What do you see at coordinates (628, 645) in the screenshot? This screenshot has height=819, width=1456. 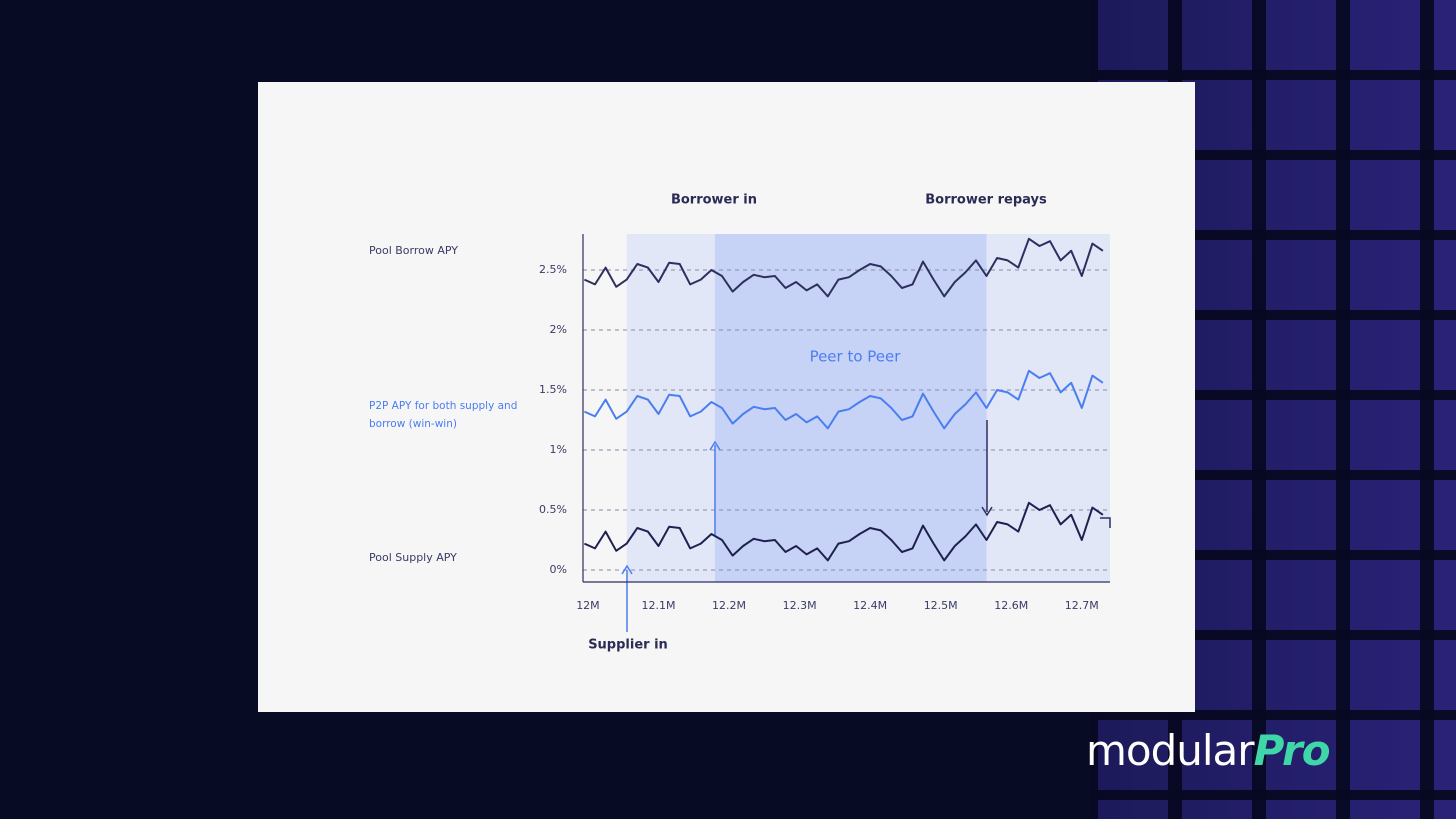 I see `annotation: Supplier in` at bounding box center [628, 645].